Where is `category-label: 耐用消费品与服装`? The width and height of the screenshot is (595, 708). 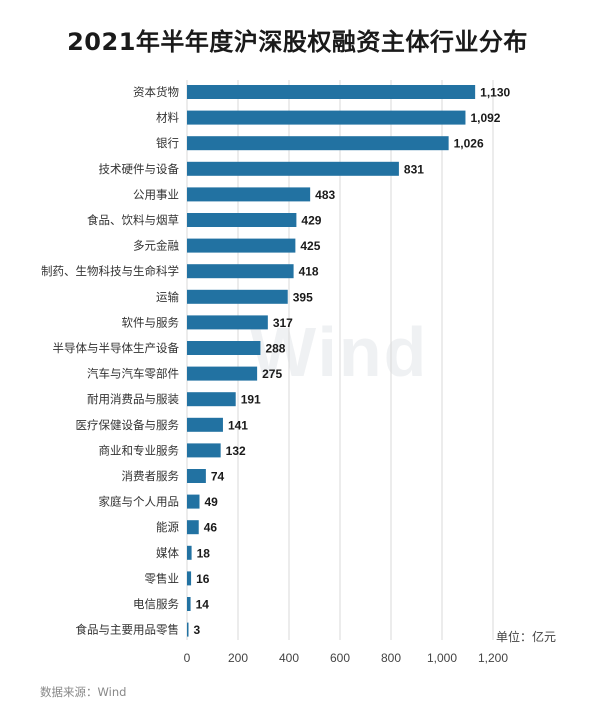
category-label: 耐用消费品与服装 is located at coordinates (133, 399).